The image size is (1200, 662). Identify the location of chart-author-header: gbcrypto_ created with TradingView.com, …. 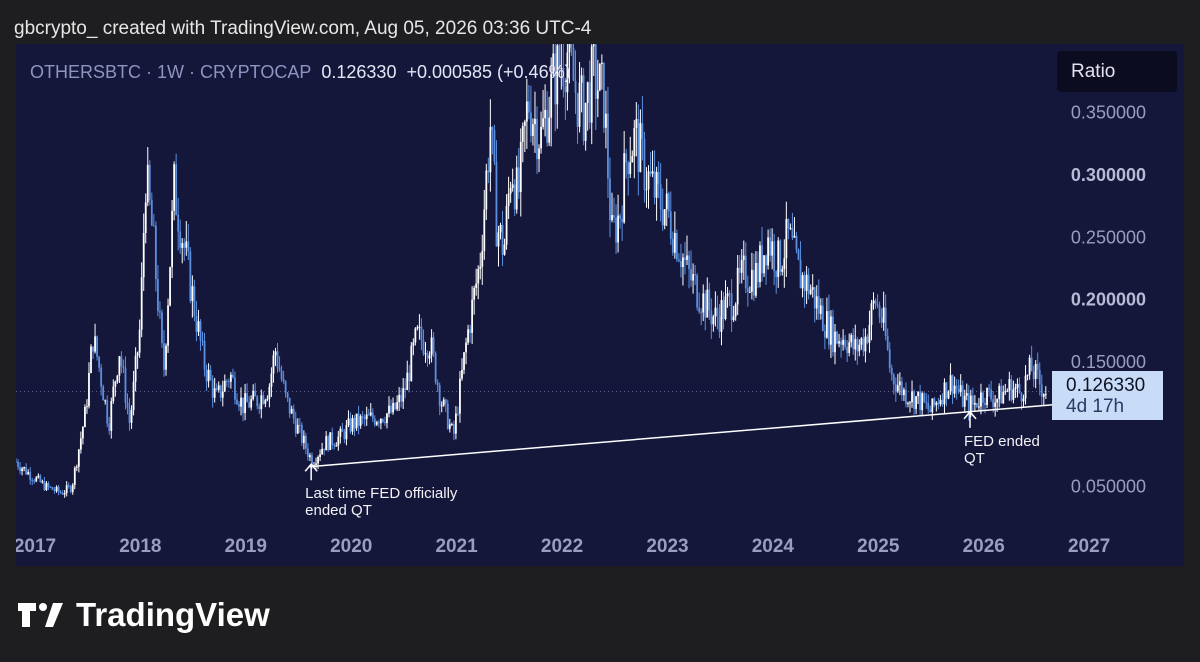
(303, 28).